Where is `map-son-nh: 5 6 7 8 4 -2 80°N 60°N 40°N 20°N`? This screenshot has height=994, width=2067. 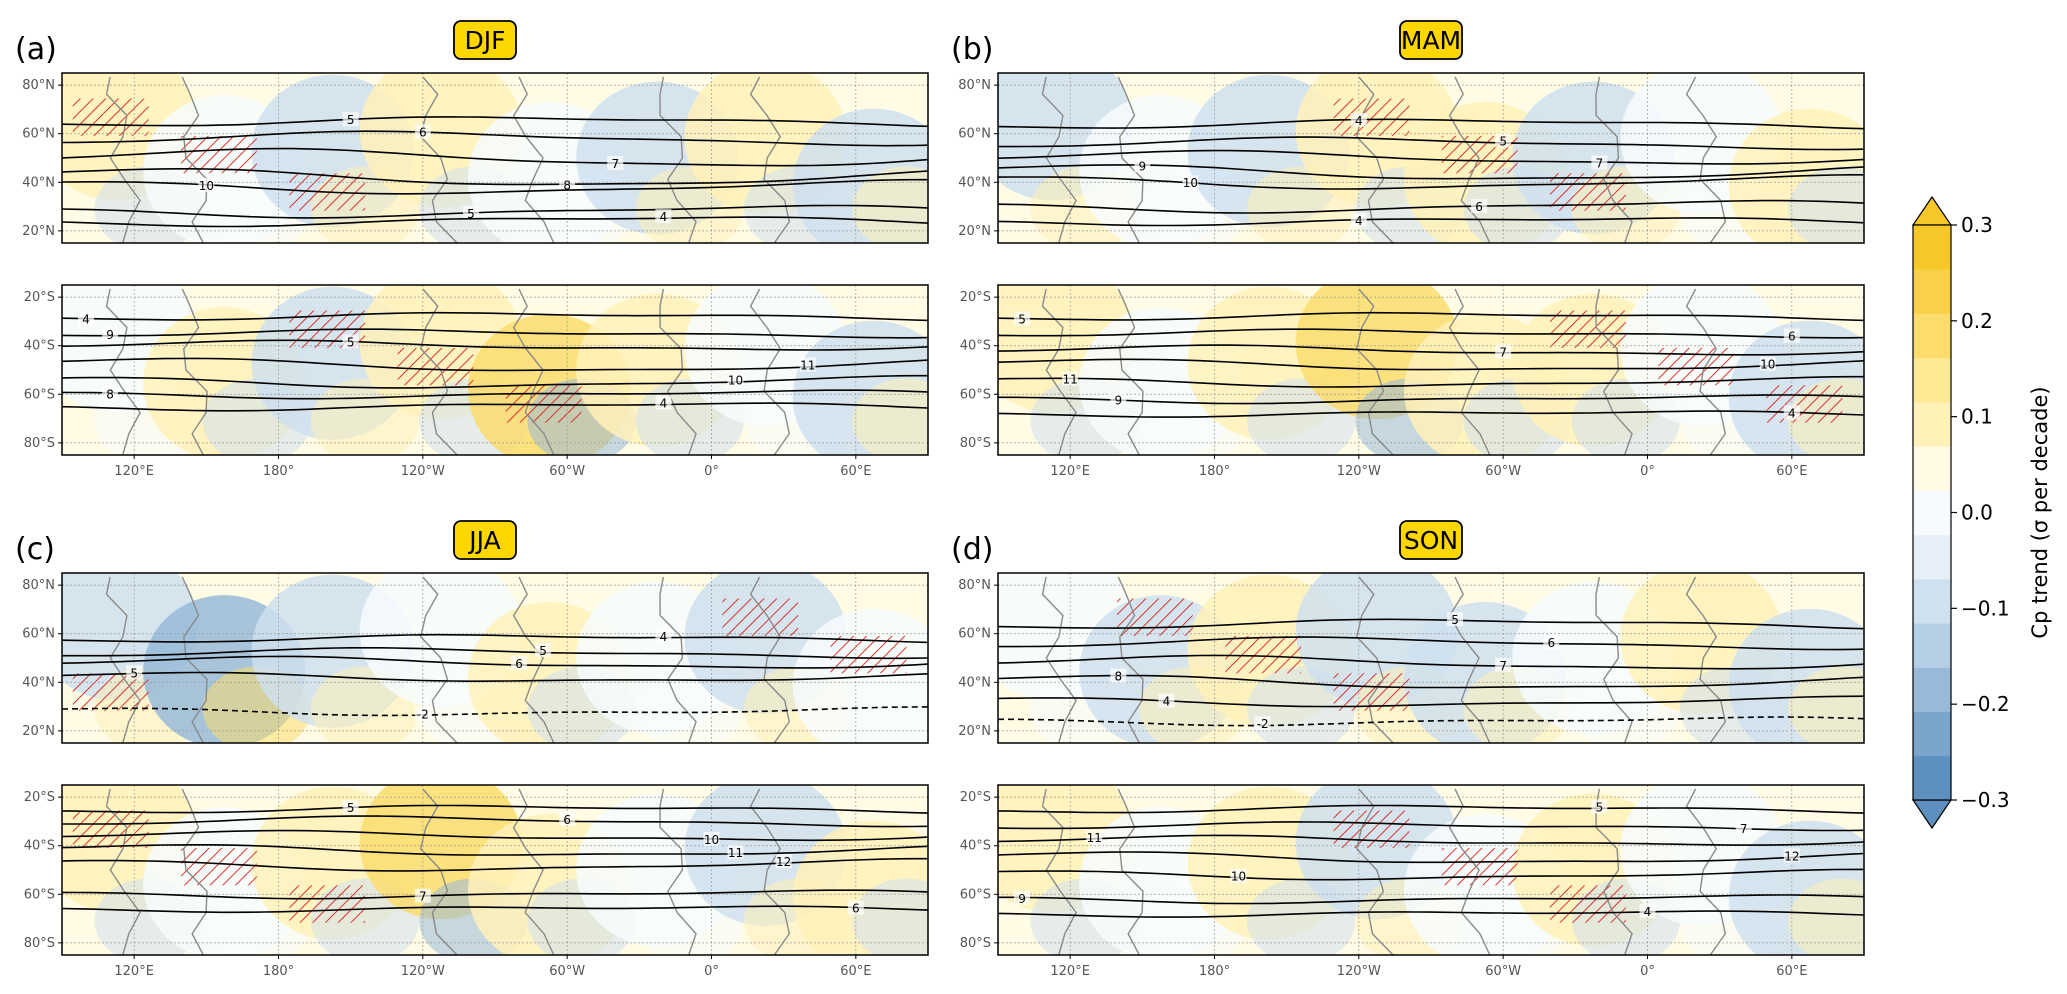 map-son-nh: 5 6 7 8 4 -2 80°N 60°N 40°N 20°N is located at coordinates (1411, 658).